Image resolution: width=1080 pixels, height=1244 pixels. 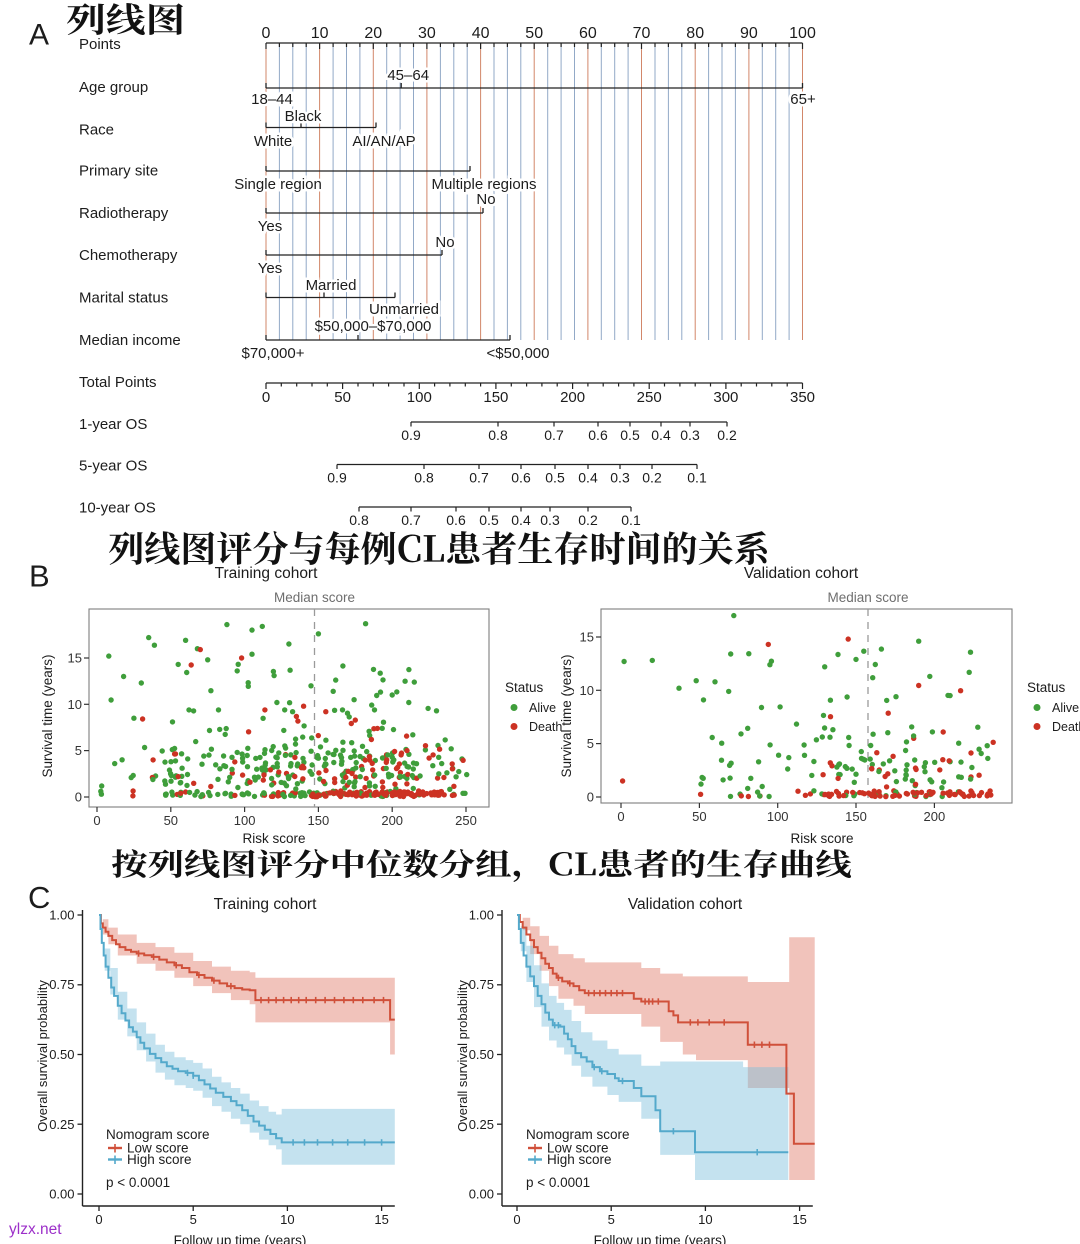 I want to click on svg-text: 0.9, so click(x=337, y=478).